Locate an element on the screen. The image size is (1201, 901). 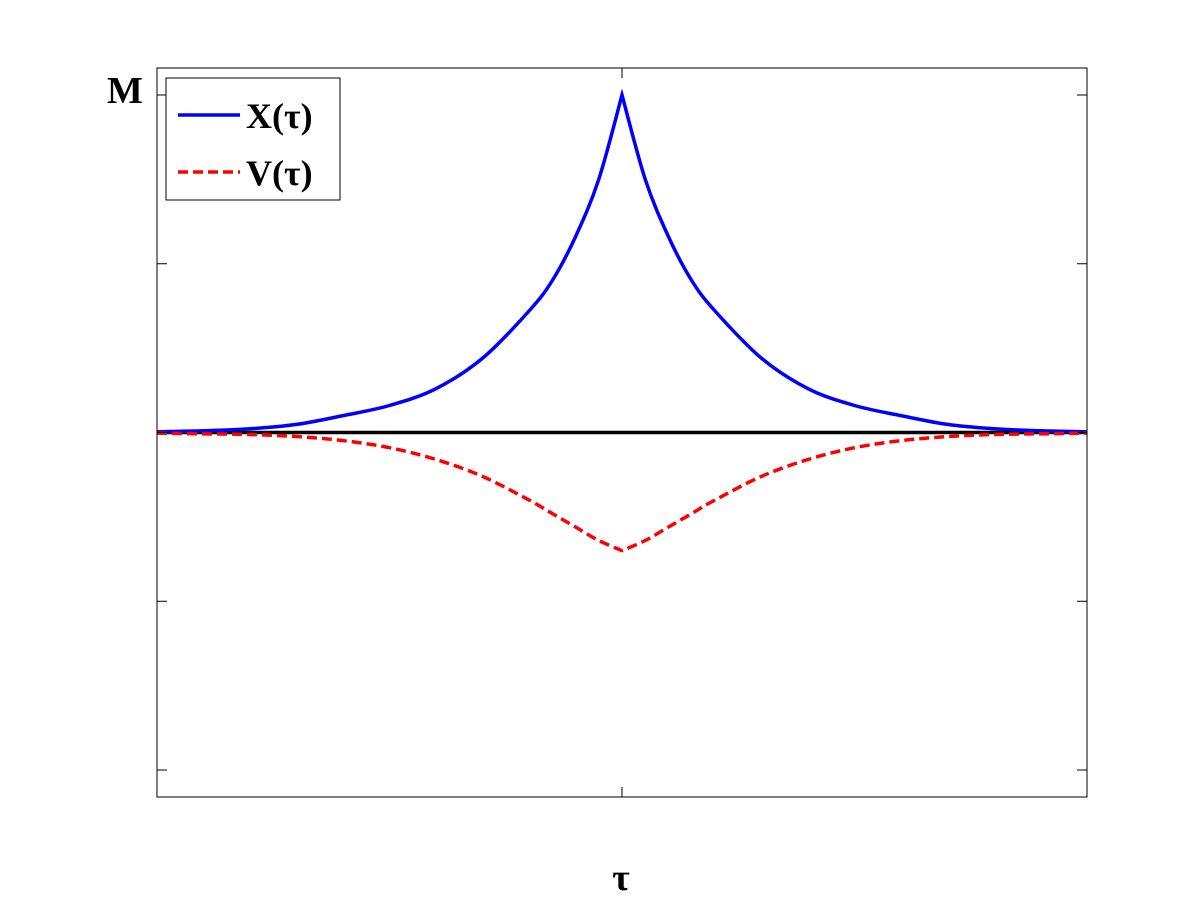
legend-box is located at coordinates (253, 139).